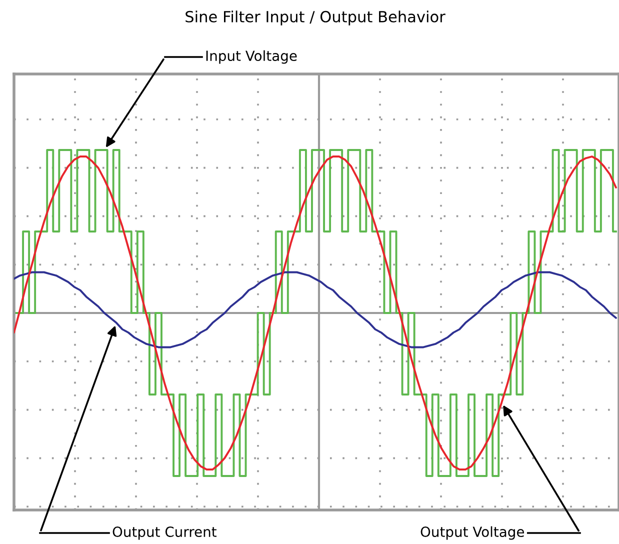 Image resolution: width=619 pixels, height=544 pixels. Describe the element at coordinates (164, 533) in the screenshot. I see `text: Output Current` at that location.